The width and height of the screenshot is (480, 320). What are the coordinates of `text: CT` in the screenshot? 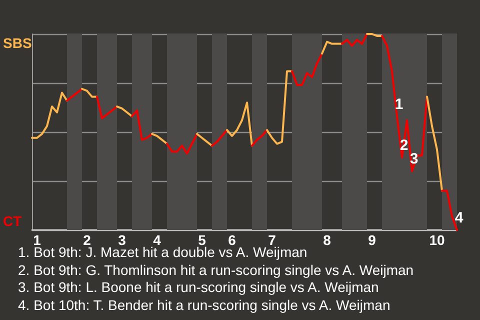 It's located at (12, 221).